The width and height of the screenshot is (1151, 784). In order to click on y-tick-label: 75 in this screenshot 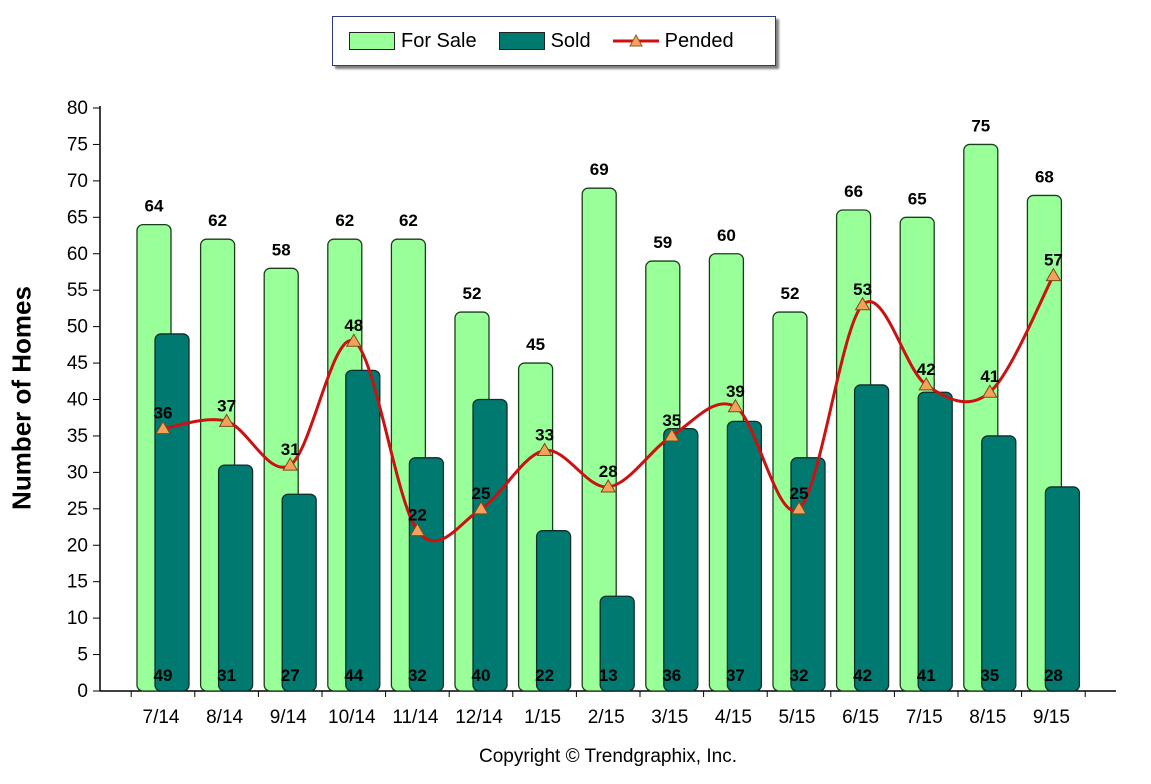, I will do `click(77, 144)`.